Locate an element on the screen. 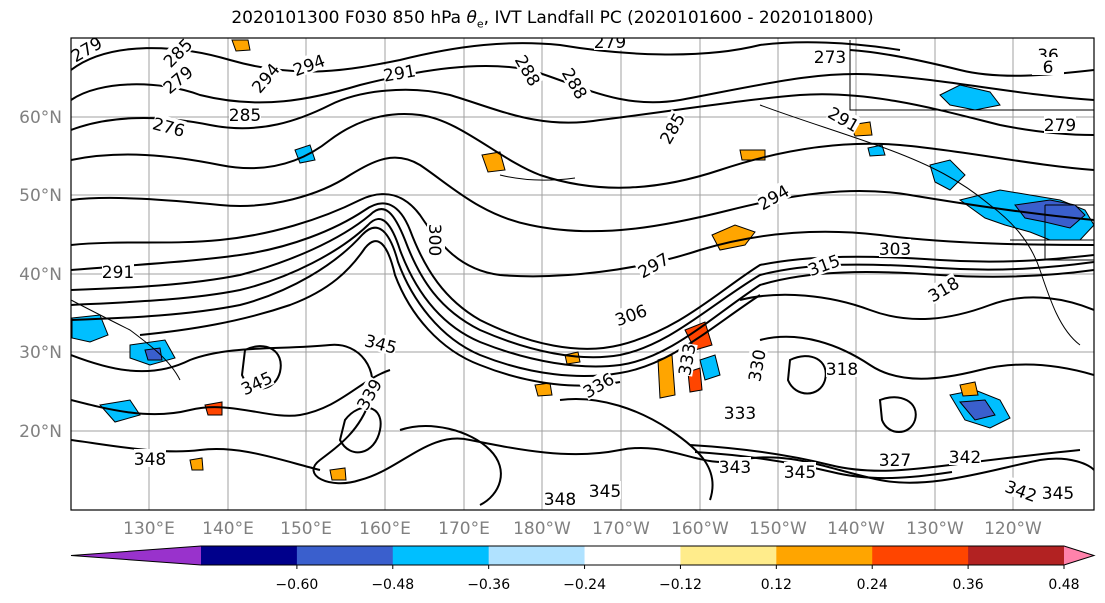 The width and height of the screenshot is (1105, 603). longitude-label: 170°W is located at coordinates (621, 529).